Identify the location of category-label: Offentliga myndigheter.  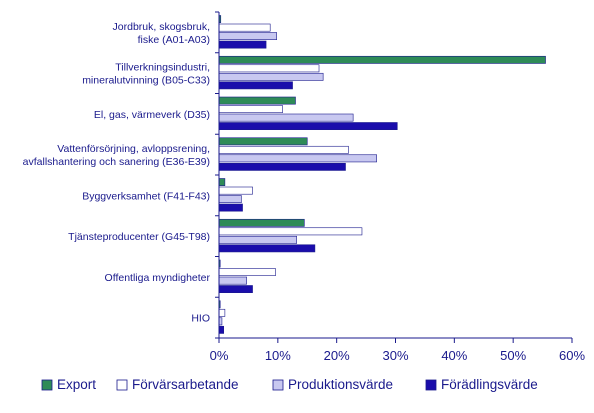
(158, 278).